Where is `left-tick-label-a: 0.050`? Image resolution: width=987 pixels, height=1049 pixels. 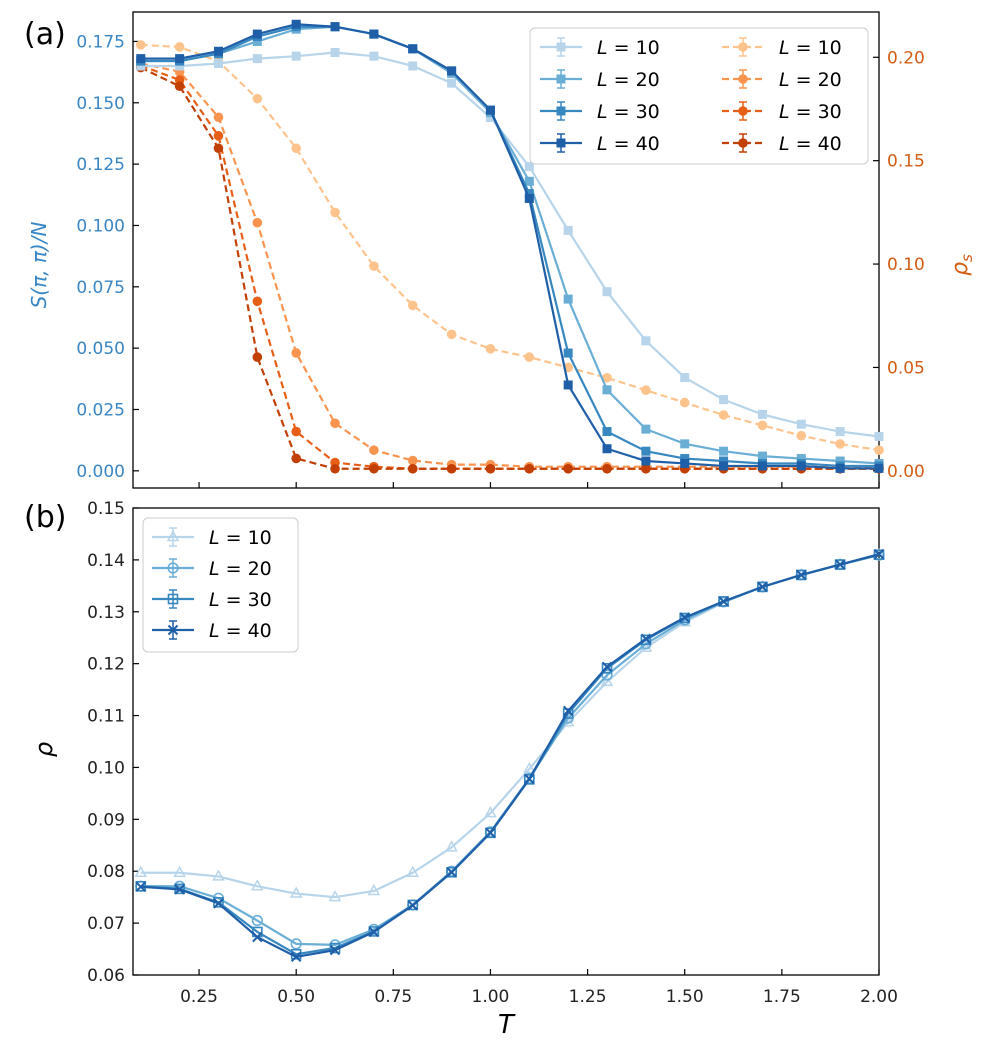
left-tick-label-a: 0.050 is located at coordinates (100, 349).